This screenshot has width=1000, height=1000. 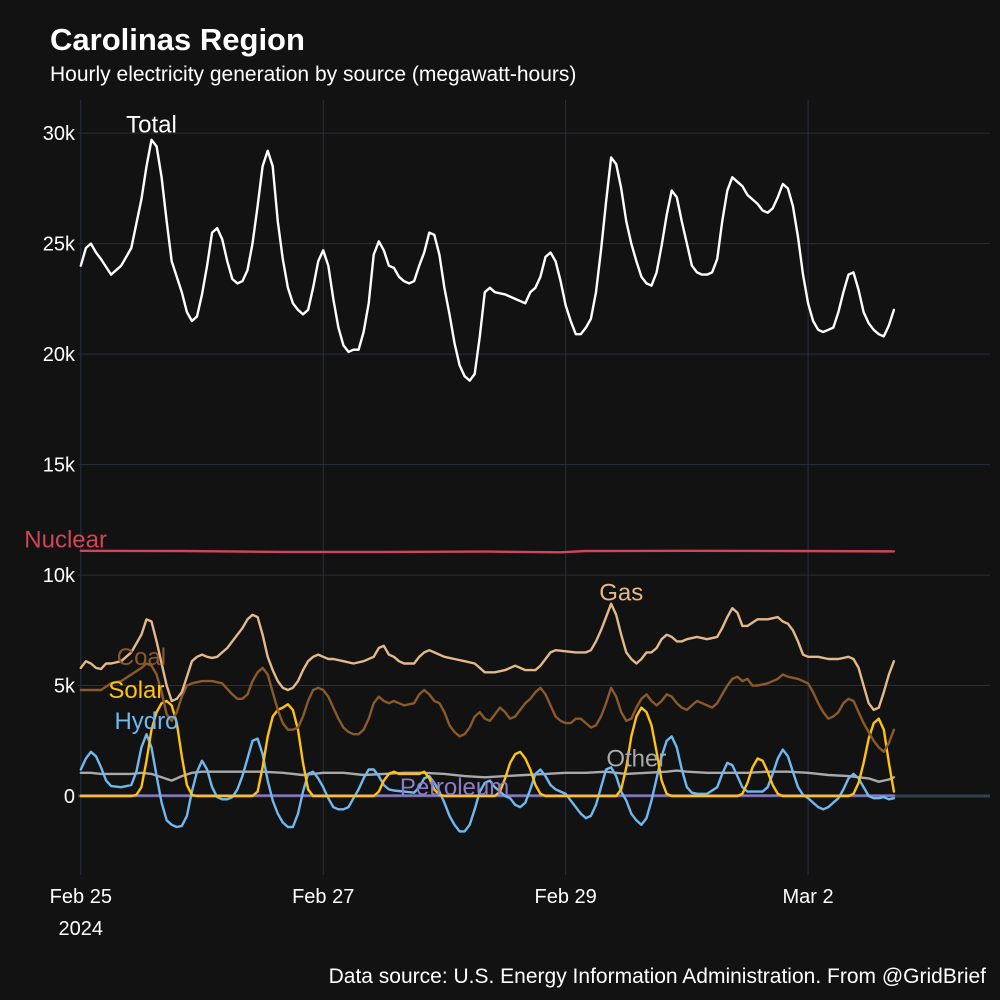 I want to click on x-tick-label: Feb 27, so click(x=323, y=897).